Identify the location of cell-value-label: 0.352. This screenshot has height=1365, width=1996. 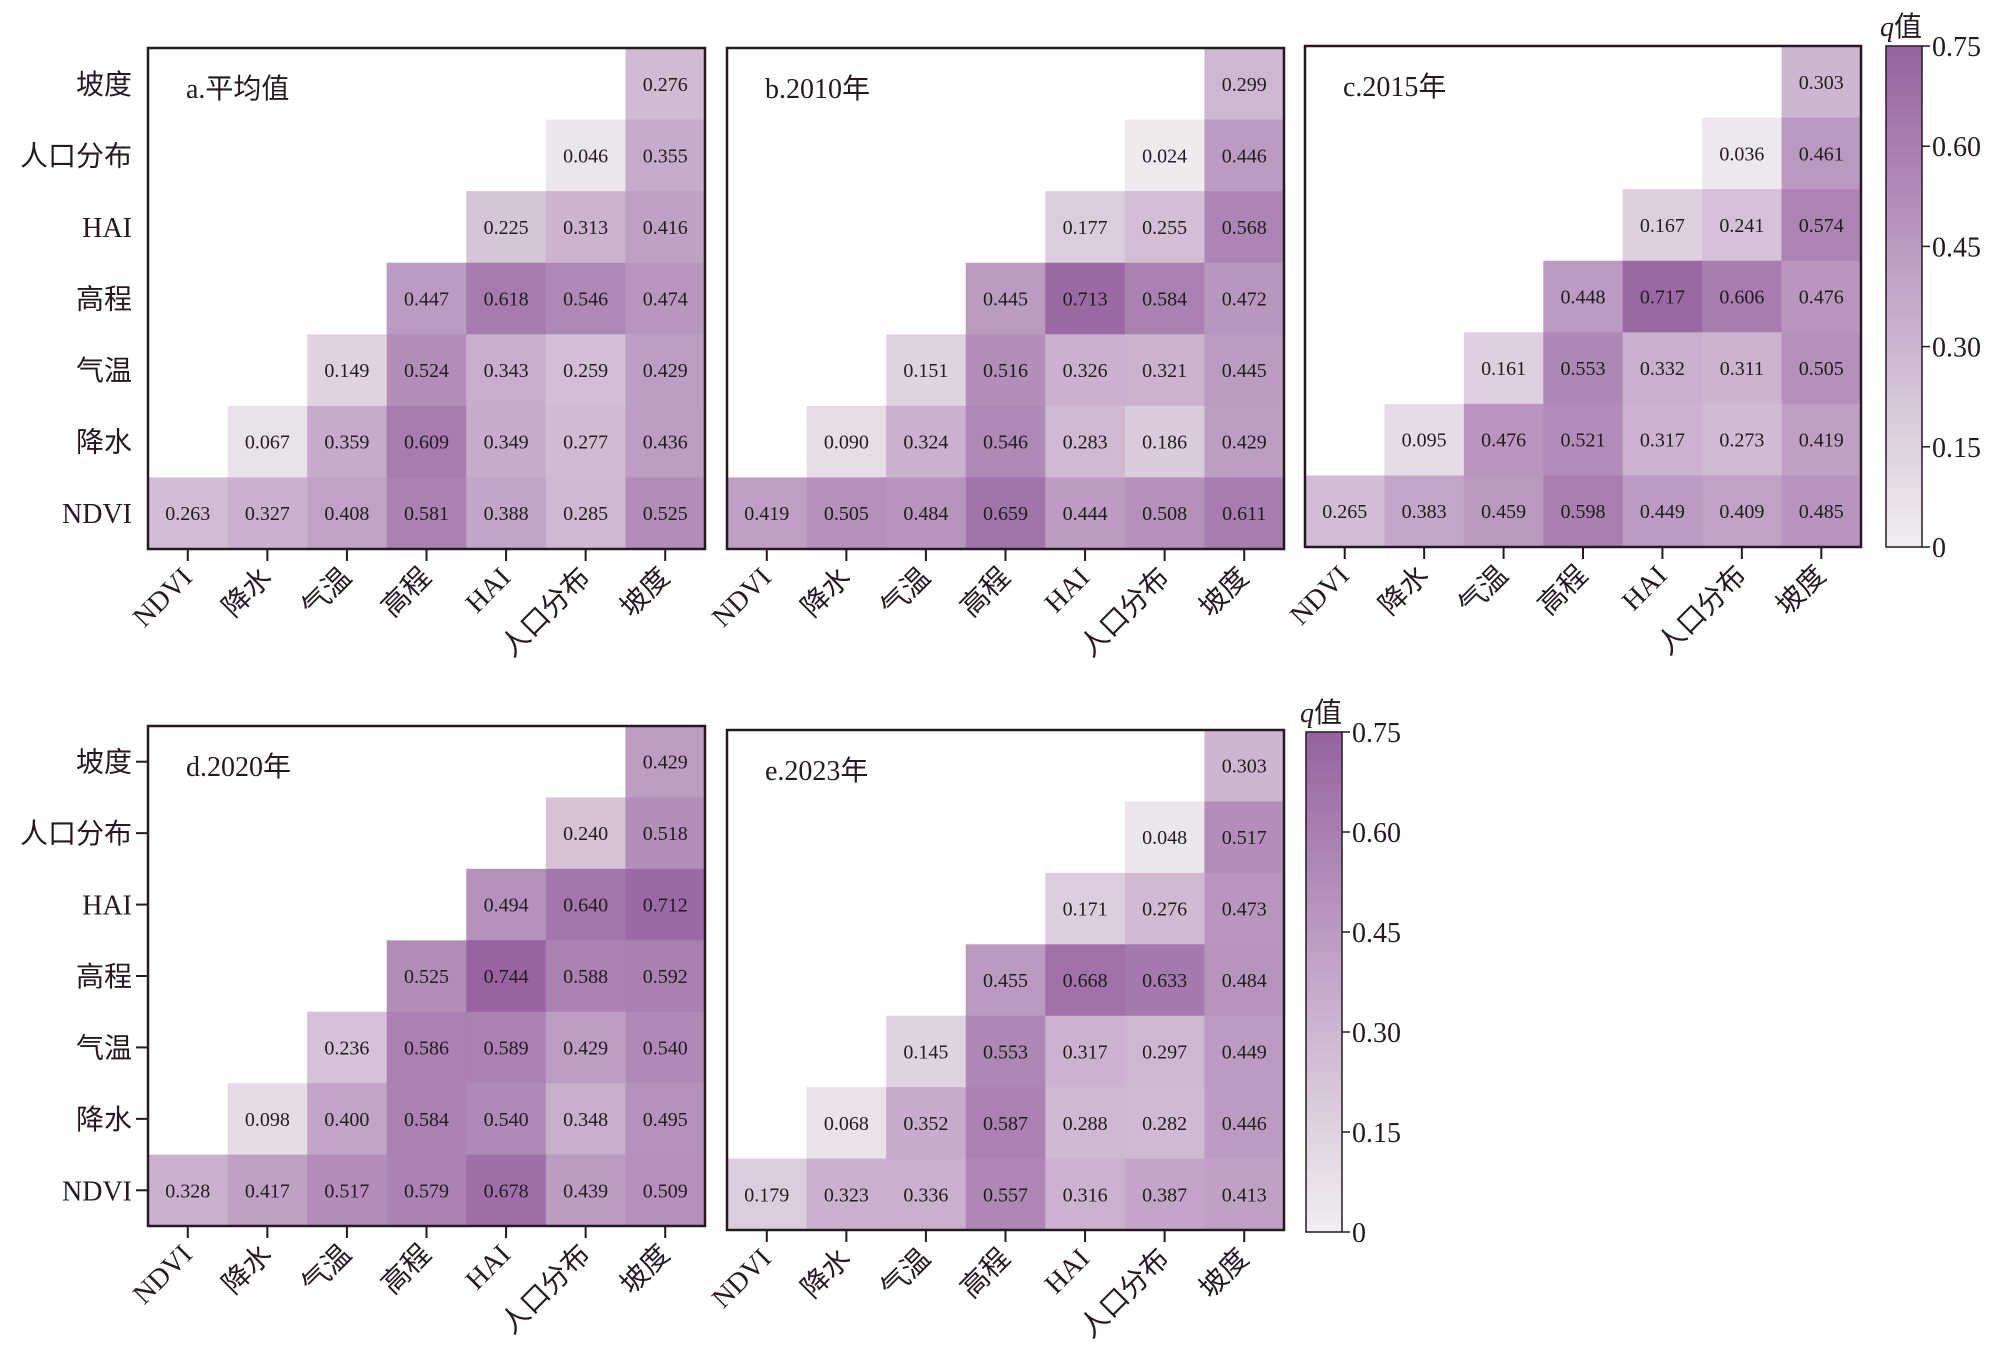
(925, 1124).